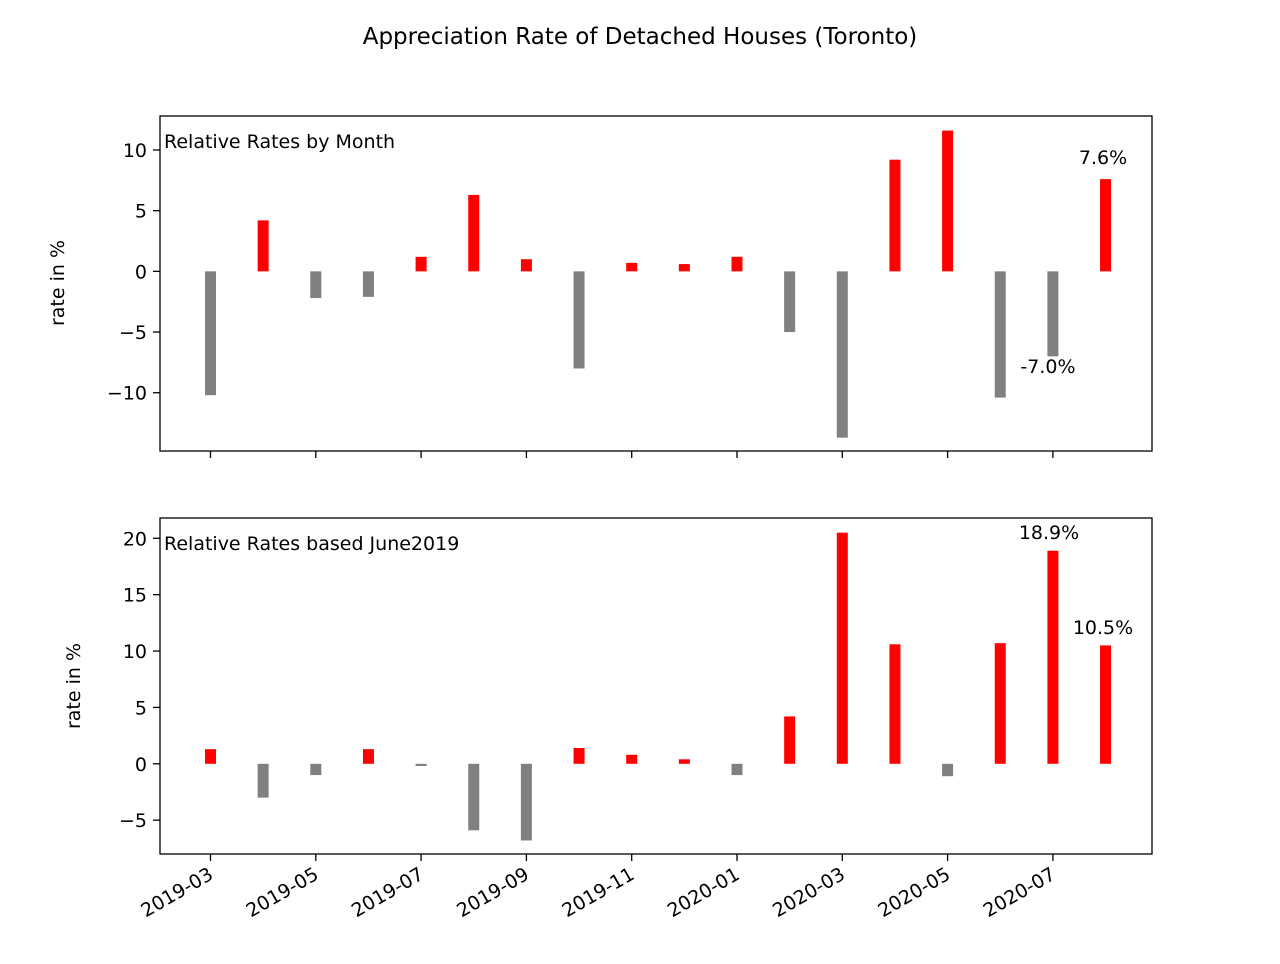  Describe the element at coordinates (809, 892) in the screenshot. I see `x-tick-label: 2020-03` at that location.